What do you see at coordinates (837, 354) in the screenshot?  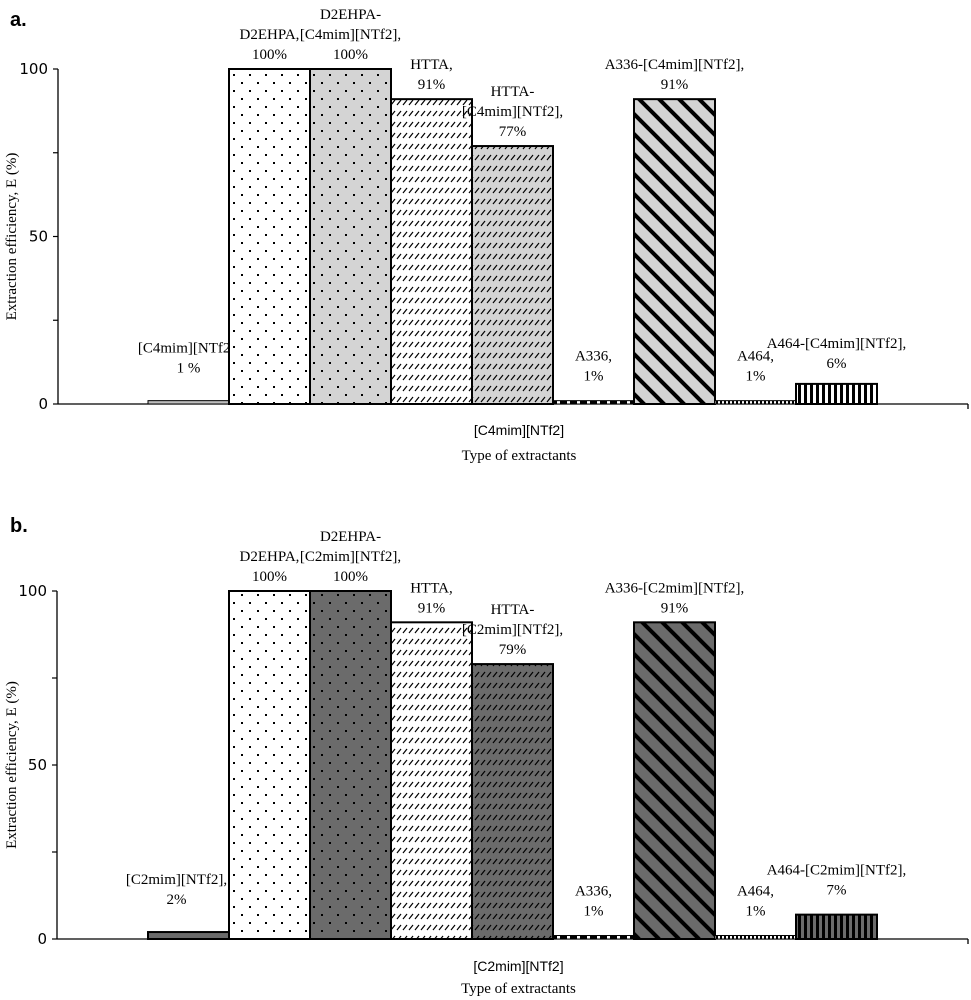 I see `data-label: A464-[C4mim][NTf2], 6%` at bounding box center [837, 354].